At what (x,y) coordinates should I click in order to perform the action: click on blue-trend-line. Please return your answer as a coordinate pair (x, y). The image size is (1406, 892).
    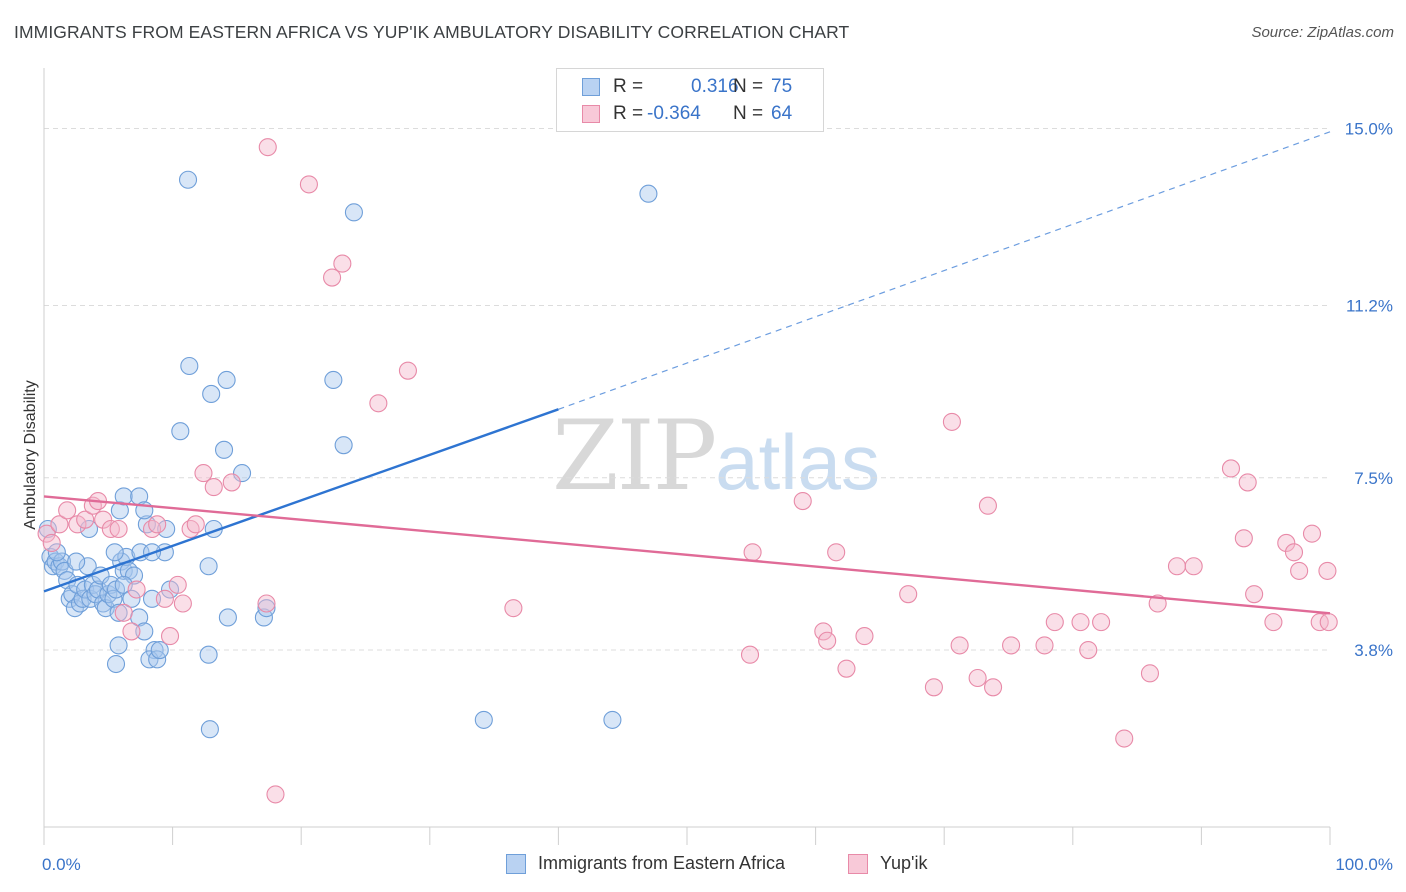
    Looking at the image, I should click on (301, 500).